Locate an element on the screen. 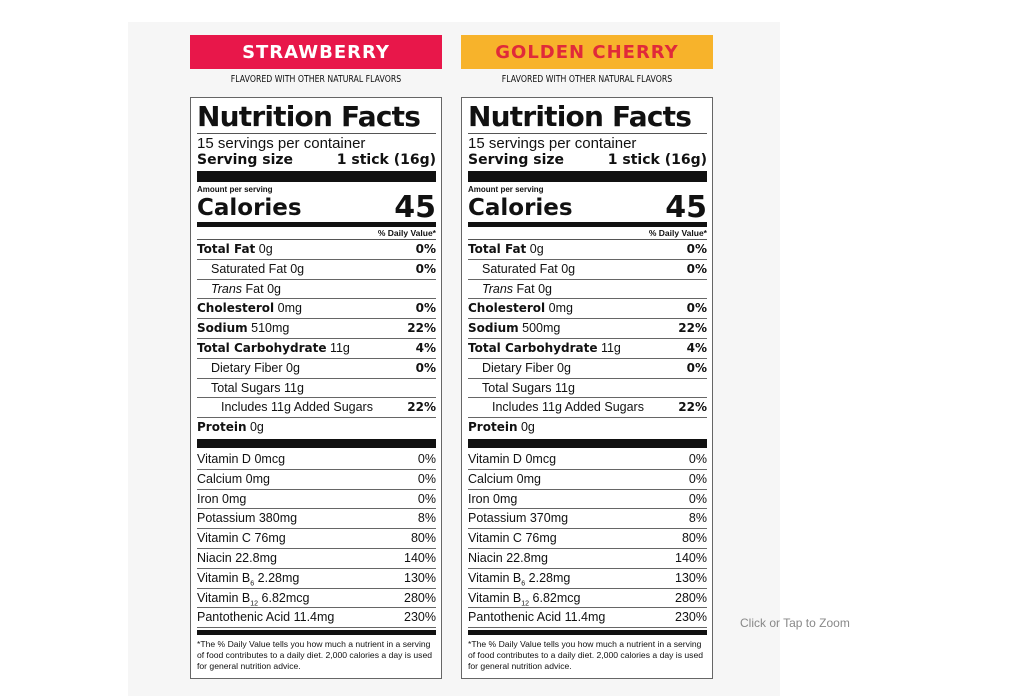  nutrient-amount: 500mg is located at coordinates (541, 328).